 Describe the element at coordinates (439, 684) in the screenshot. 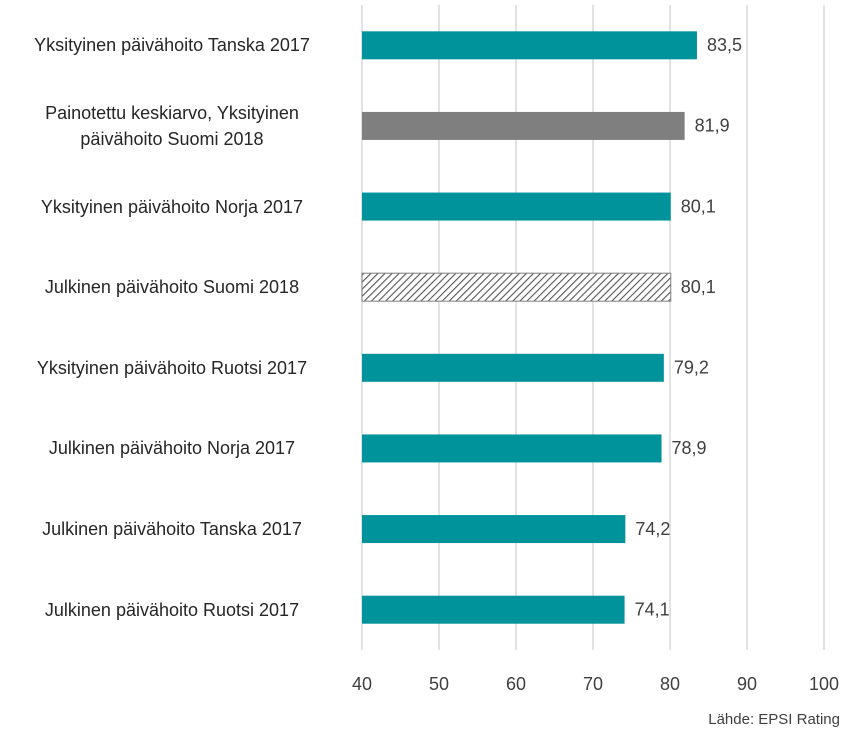

I see `x-tick-label: 50` at that location.